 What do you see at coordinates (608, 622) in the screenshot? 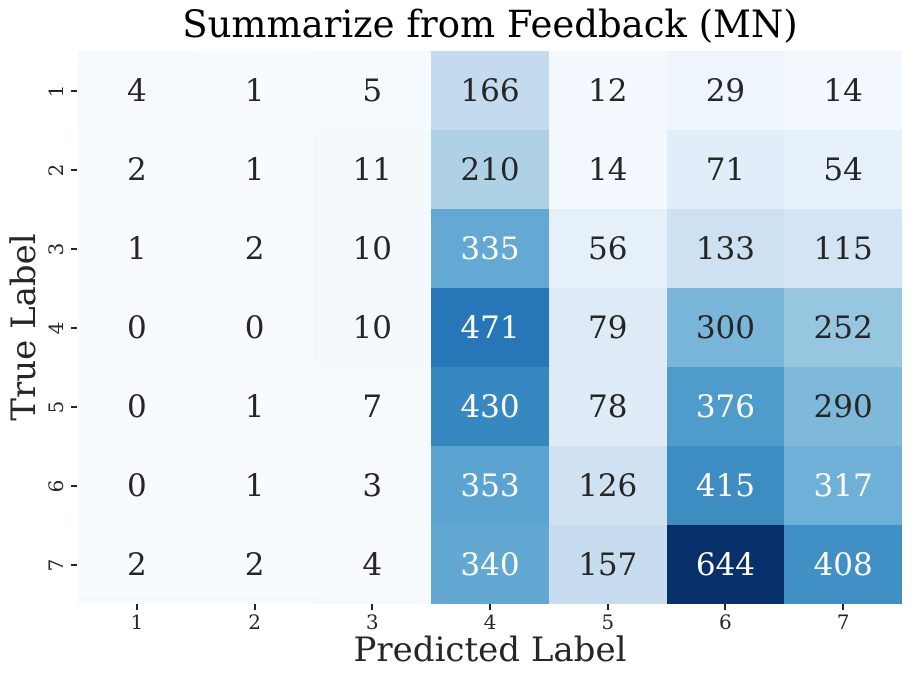
I see `x-tick-label: 5` at bounding box center [608, 622].